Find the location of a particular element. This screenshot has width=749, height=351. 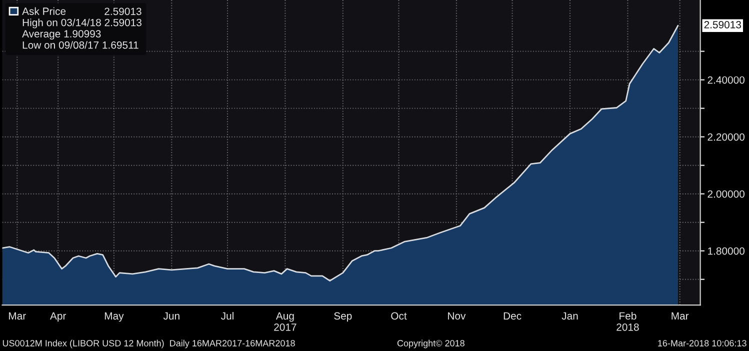

y-tick-label: 1.80000 is located at coordinates (726, 251).